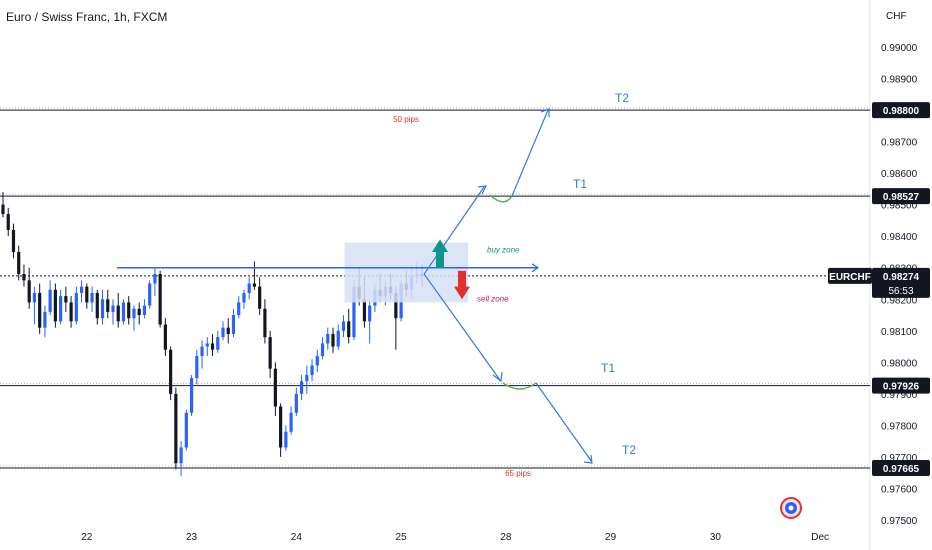 The width and height of the screenshot is (932, 550). I want to click on y-tick-label: 0.97800, so click(899, 426).